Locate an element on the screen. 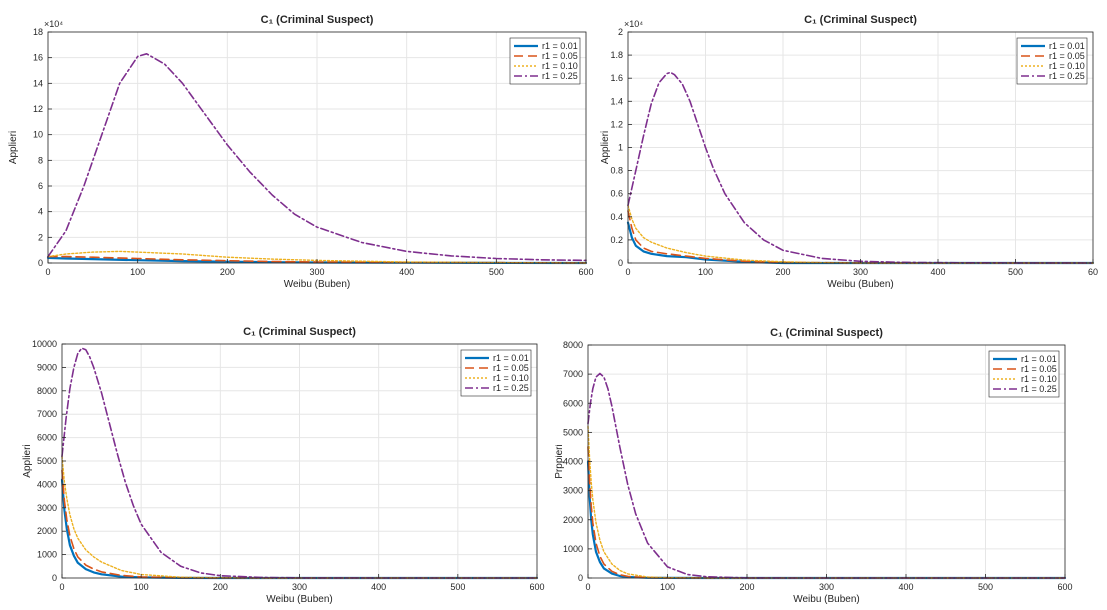  y-tick-label: 1 is located at coordinates (620, 148).